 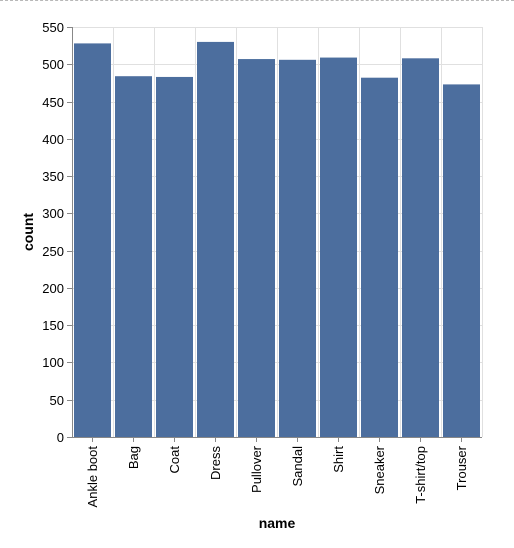 What do you see at coordinates (57, 400) in the screenshot?
I see `y-tick-label: 50` at bounding box center [57, 400].